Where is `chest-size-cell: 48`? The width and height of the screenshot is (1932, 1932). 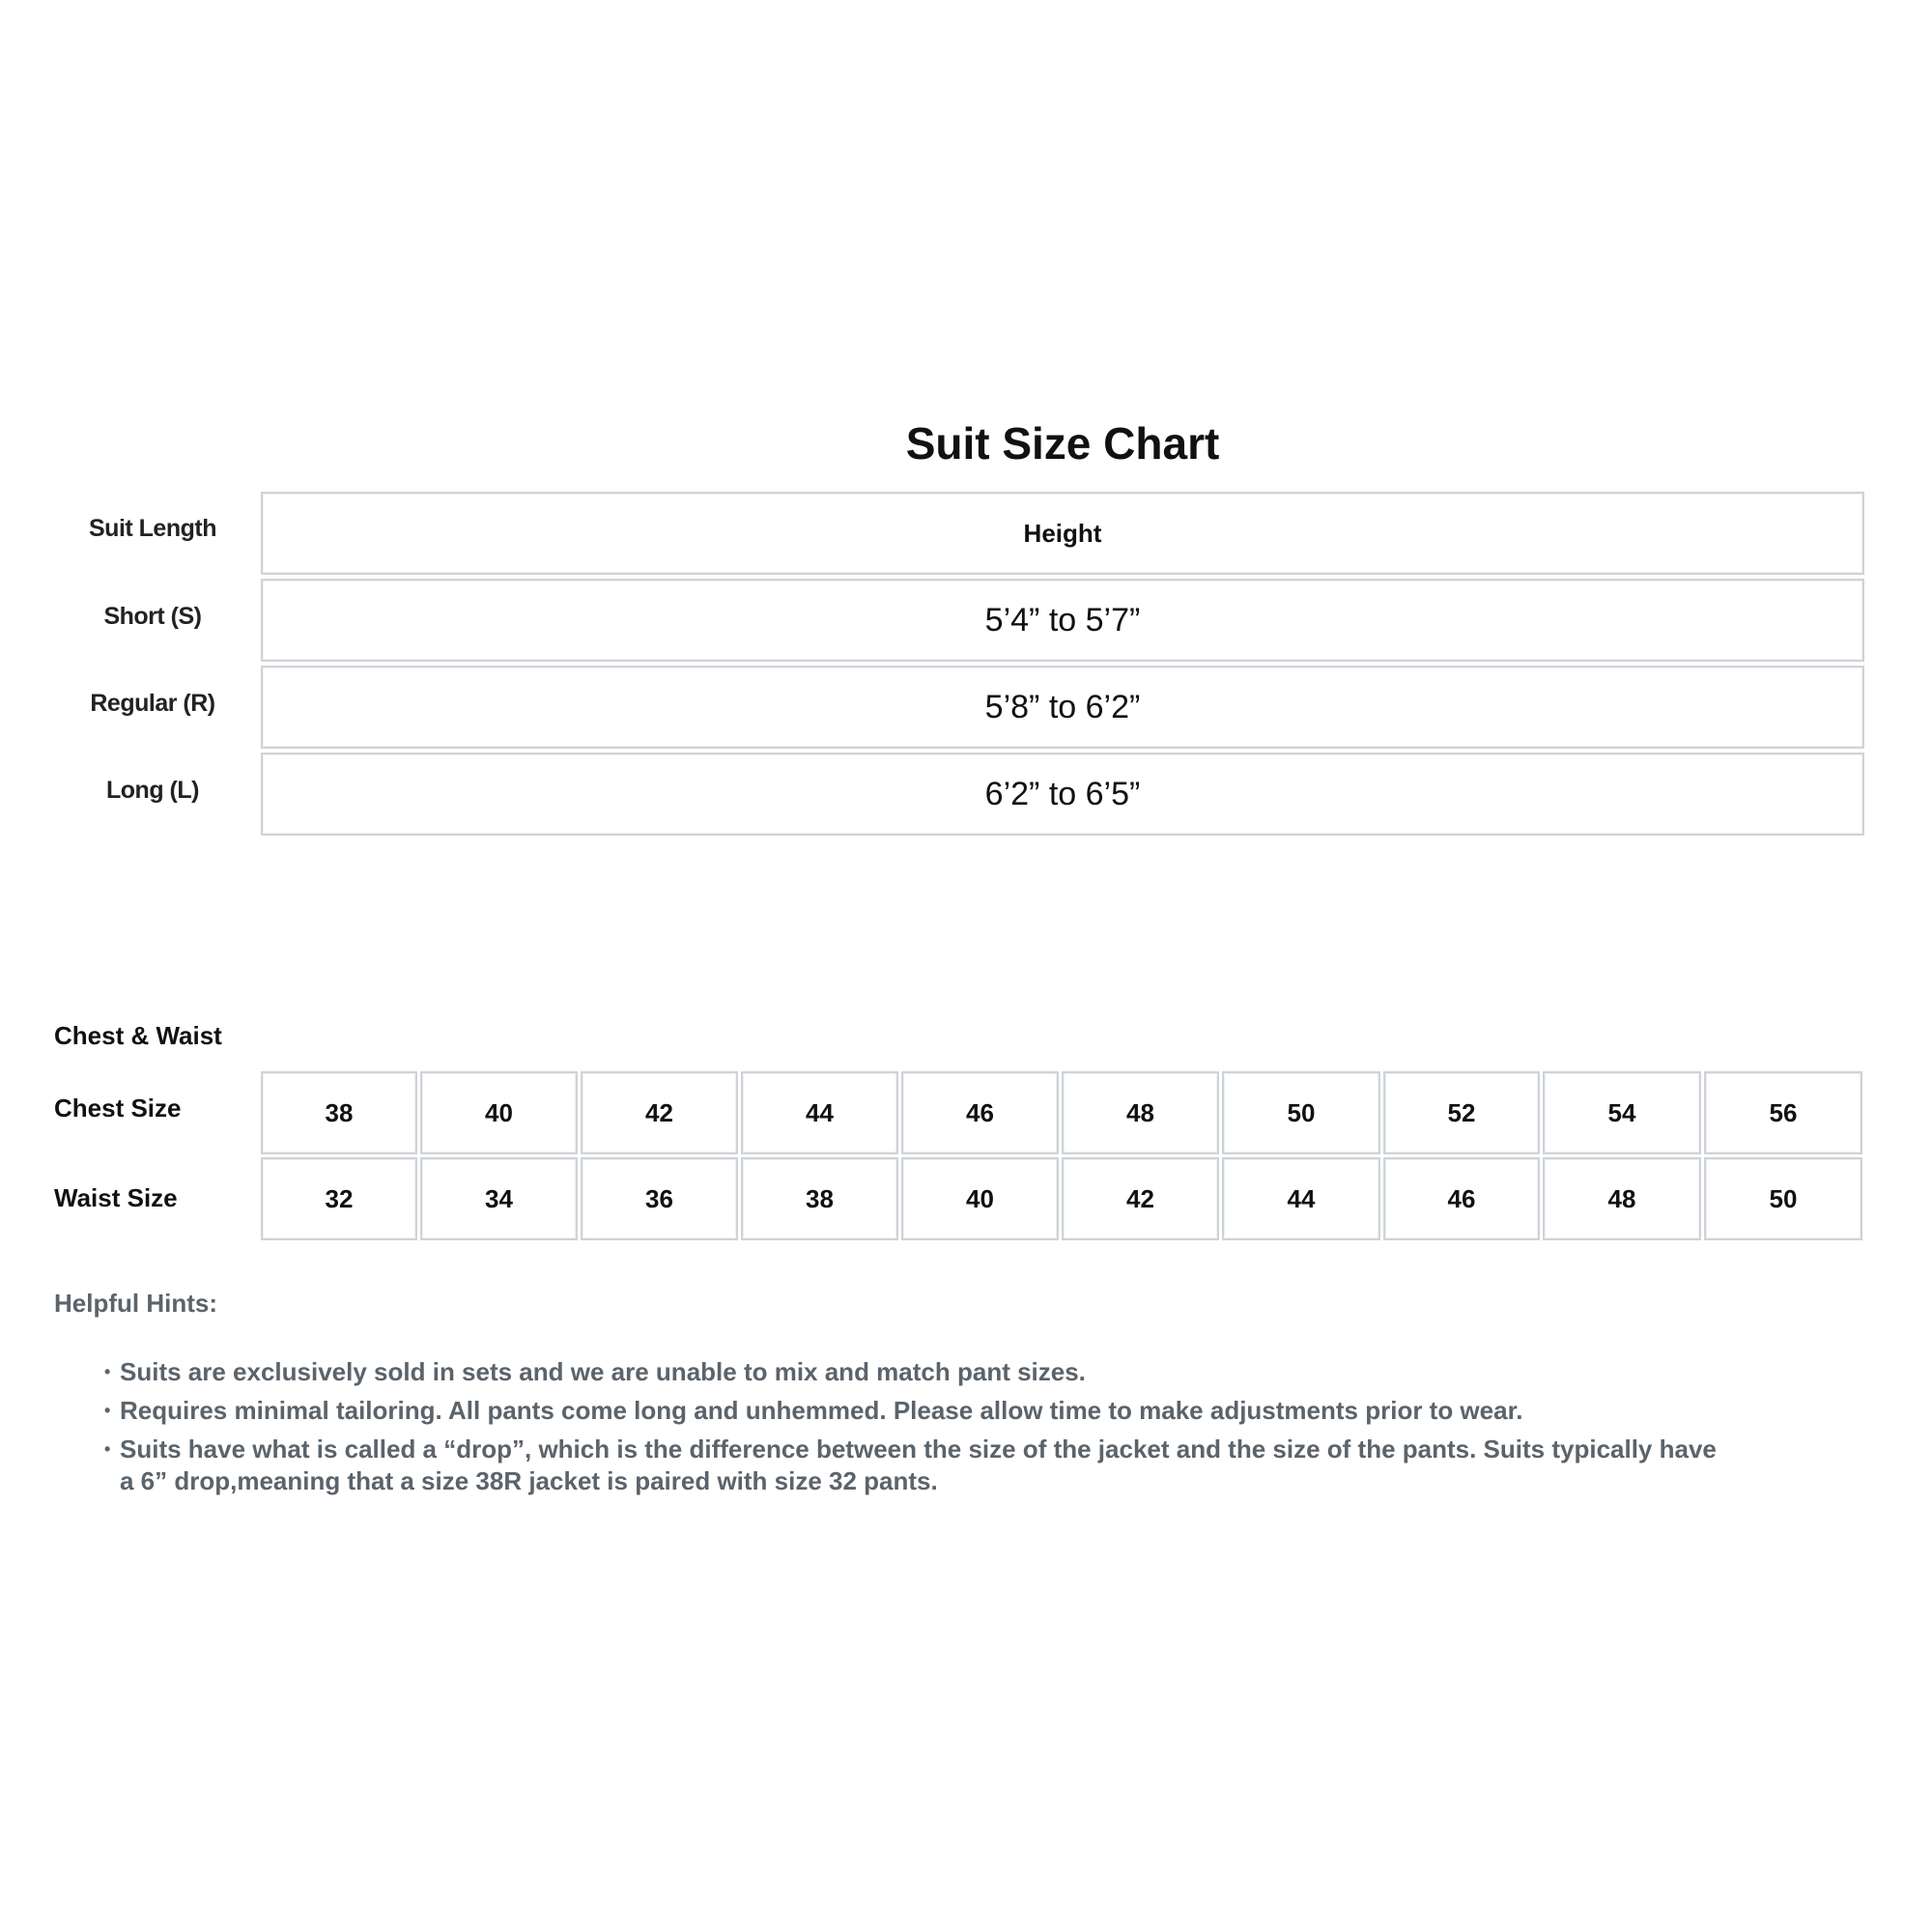 chest-size-cell: 48 is located at coordinates (1140, 1112).